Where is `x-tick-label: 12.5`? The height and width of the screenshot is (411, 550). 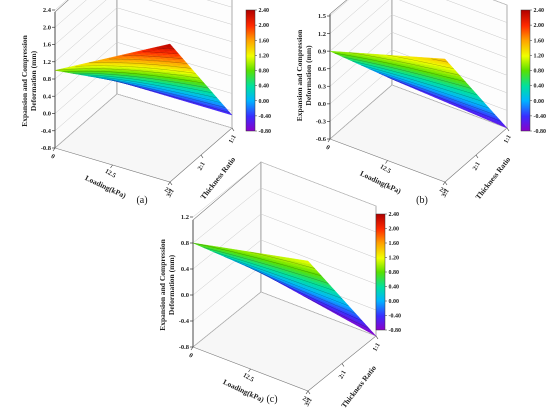 x-tick-label: 12.5 is located at coordinates (111, 174).